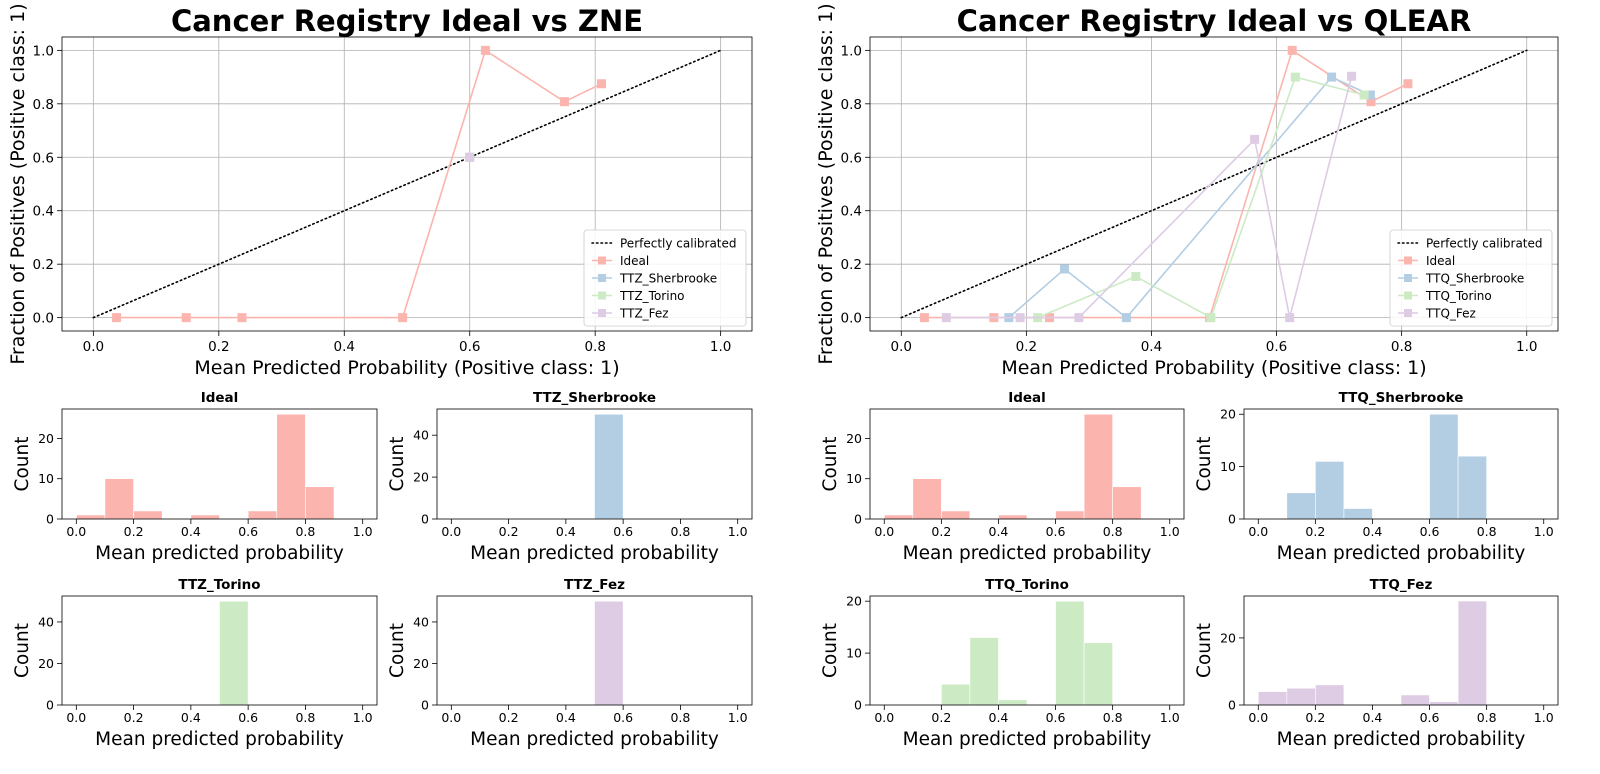  Describe the element at coordinates (1027, 585) in the screenshot. I see `histogram-title: TTQ_Torino` at that location.